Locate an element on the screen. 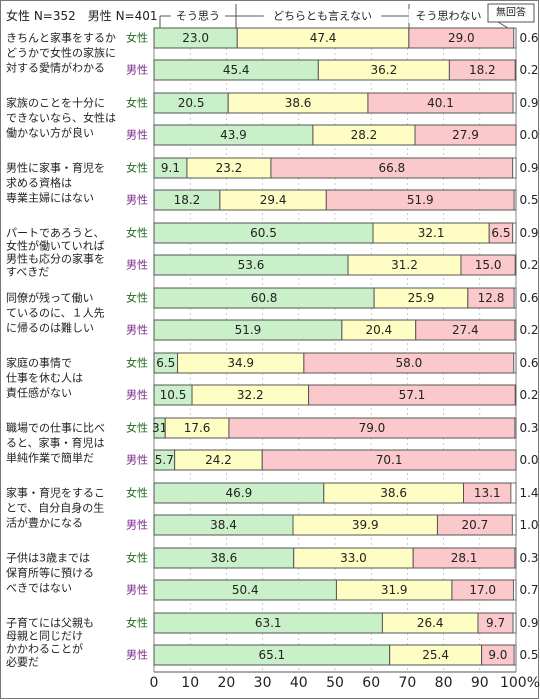 The height and width of the screenshot is (700, 540). bar-value-label: 60.8 is located at coordinates (264, 298).